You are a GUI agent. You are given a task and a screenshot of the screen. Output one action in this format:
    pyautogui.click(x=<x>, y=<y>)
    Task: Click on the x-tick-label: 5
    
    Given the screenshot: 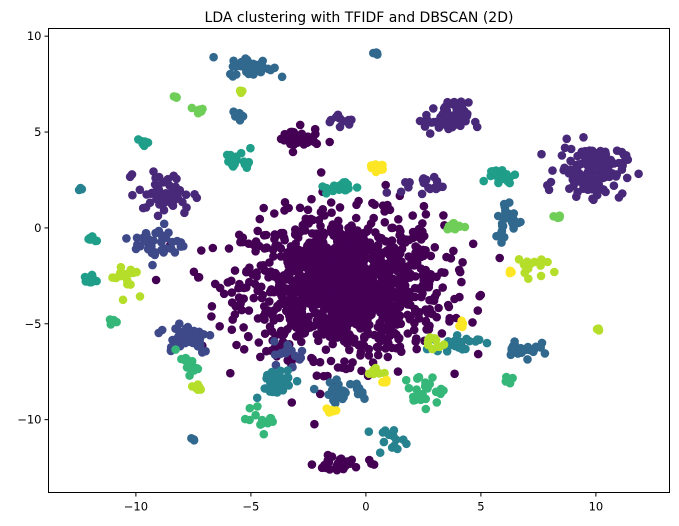 What is the action you would take?
    pyautogui.click(x=480, y=507)
    